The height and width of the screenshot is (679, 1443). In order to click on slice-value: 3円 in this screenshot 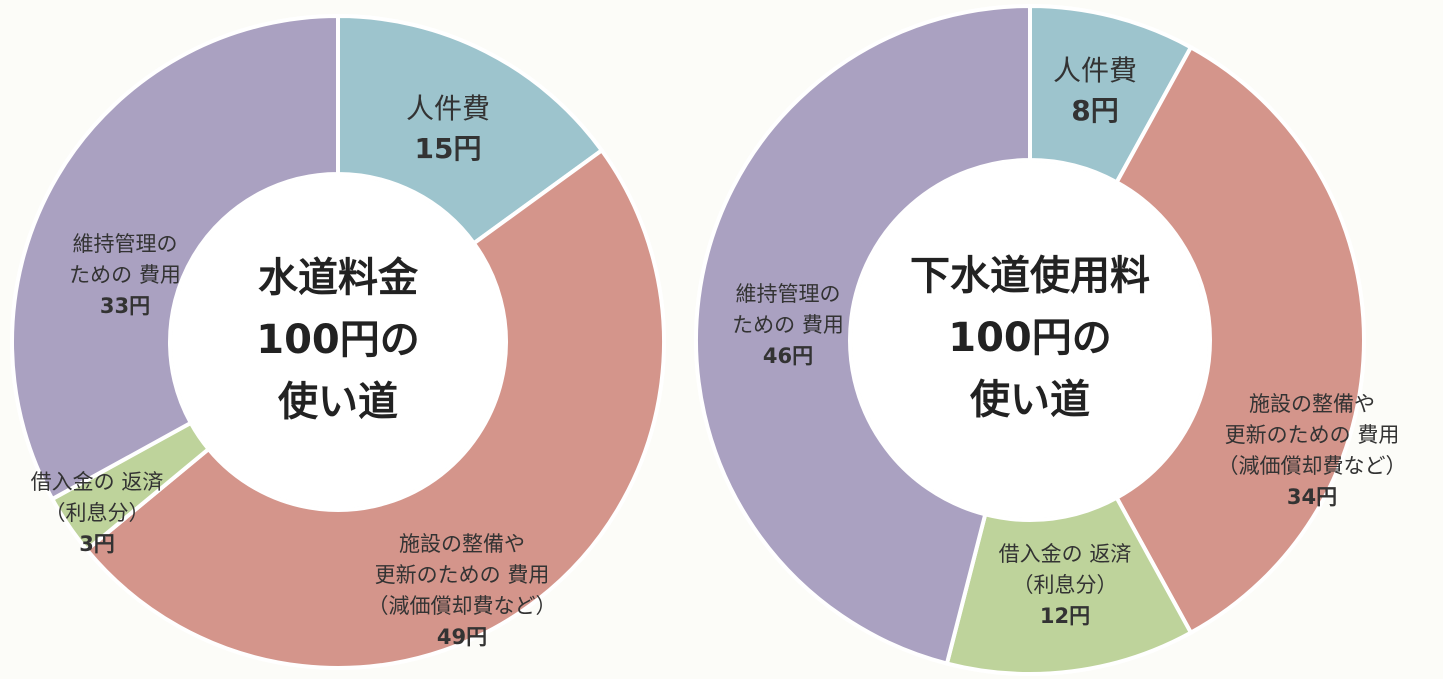, I will do `click(97, 544)`.